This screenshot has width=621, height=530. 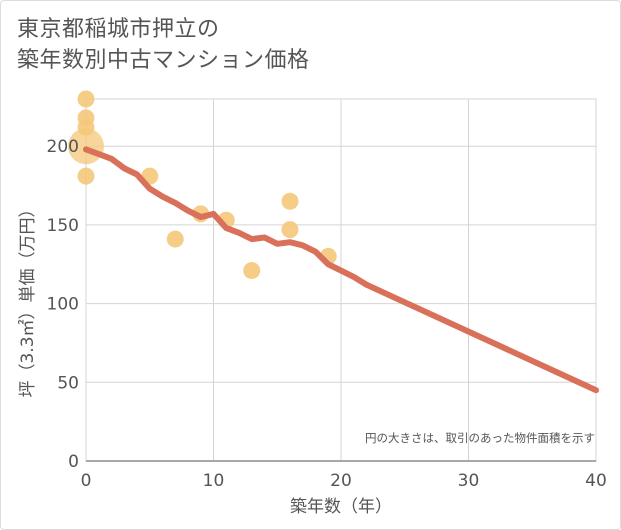 I want to click on x-tick-label: 10, so click(x=214, y=481).